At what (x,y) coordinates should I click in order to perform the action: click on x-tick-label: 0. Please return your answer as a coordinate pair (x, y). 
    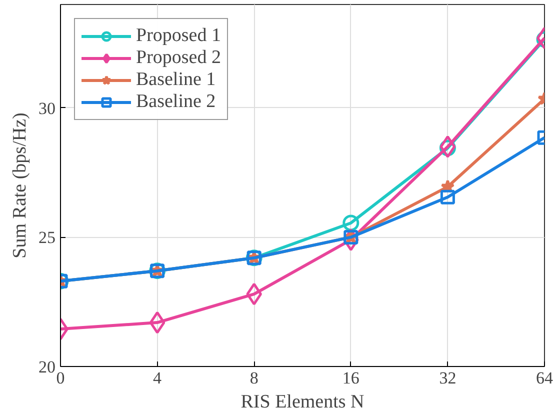
    Looking at the image, I should click on (60, 378).